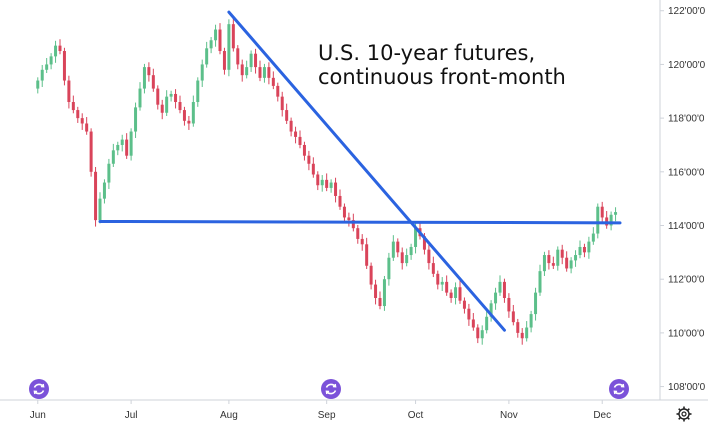 This screenshot has height=425, width=708. I want to click on price-tick-label: 120'00'0, so click(687, 65).